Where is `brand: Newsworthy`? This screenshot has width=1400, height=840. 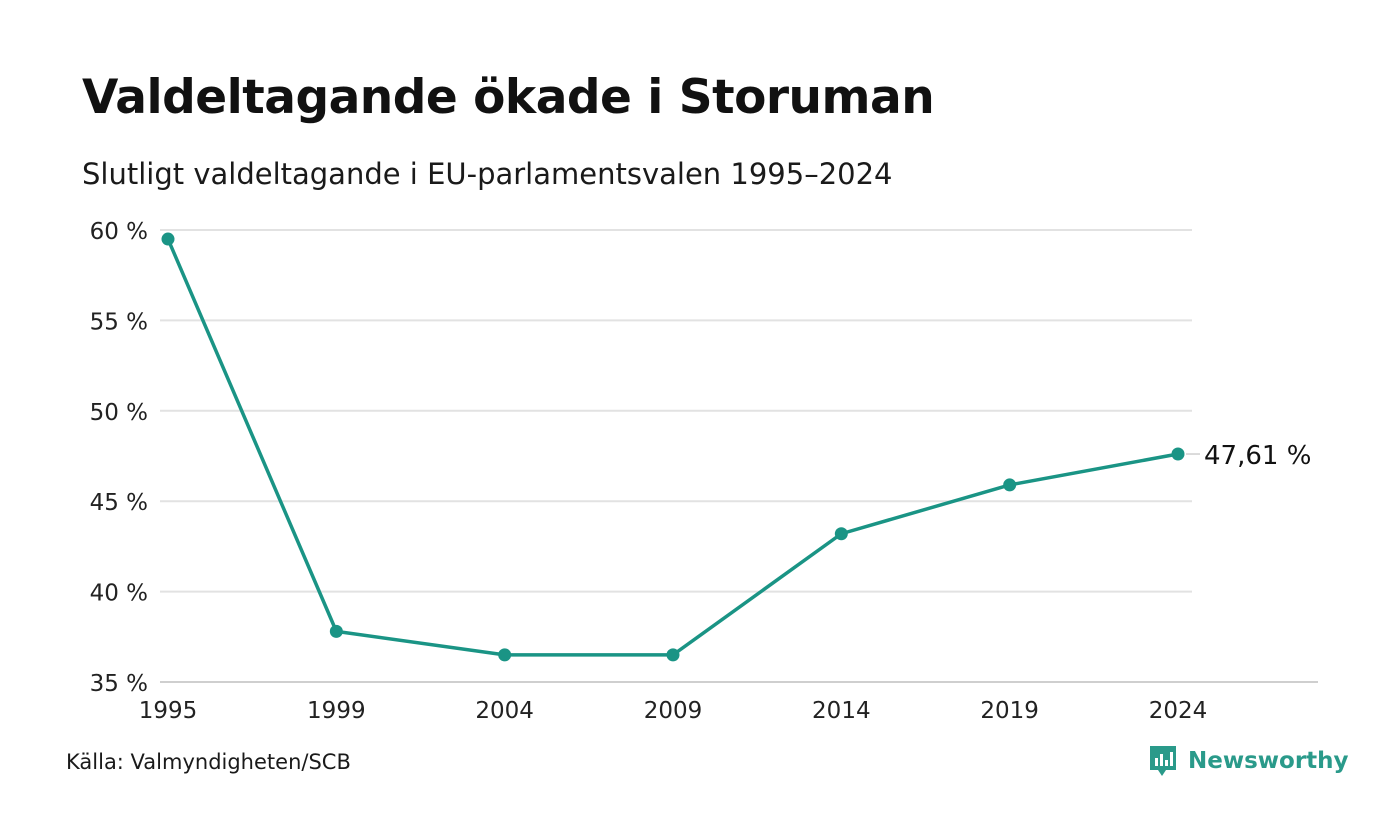 brand: Newsworthy is located at coordinates (1248, 761).